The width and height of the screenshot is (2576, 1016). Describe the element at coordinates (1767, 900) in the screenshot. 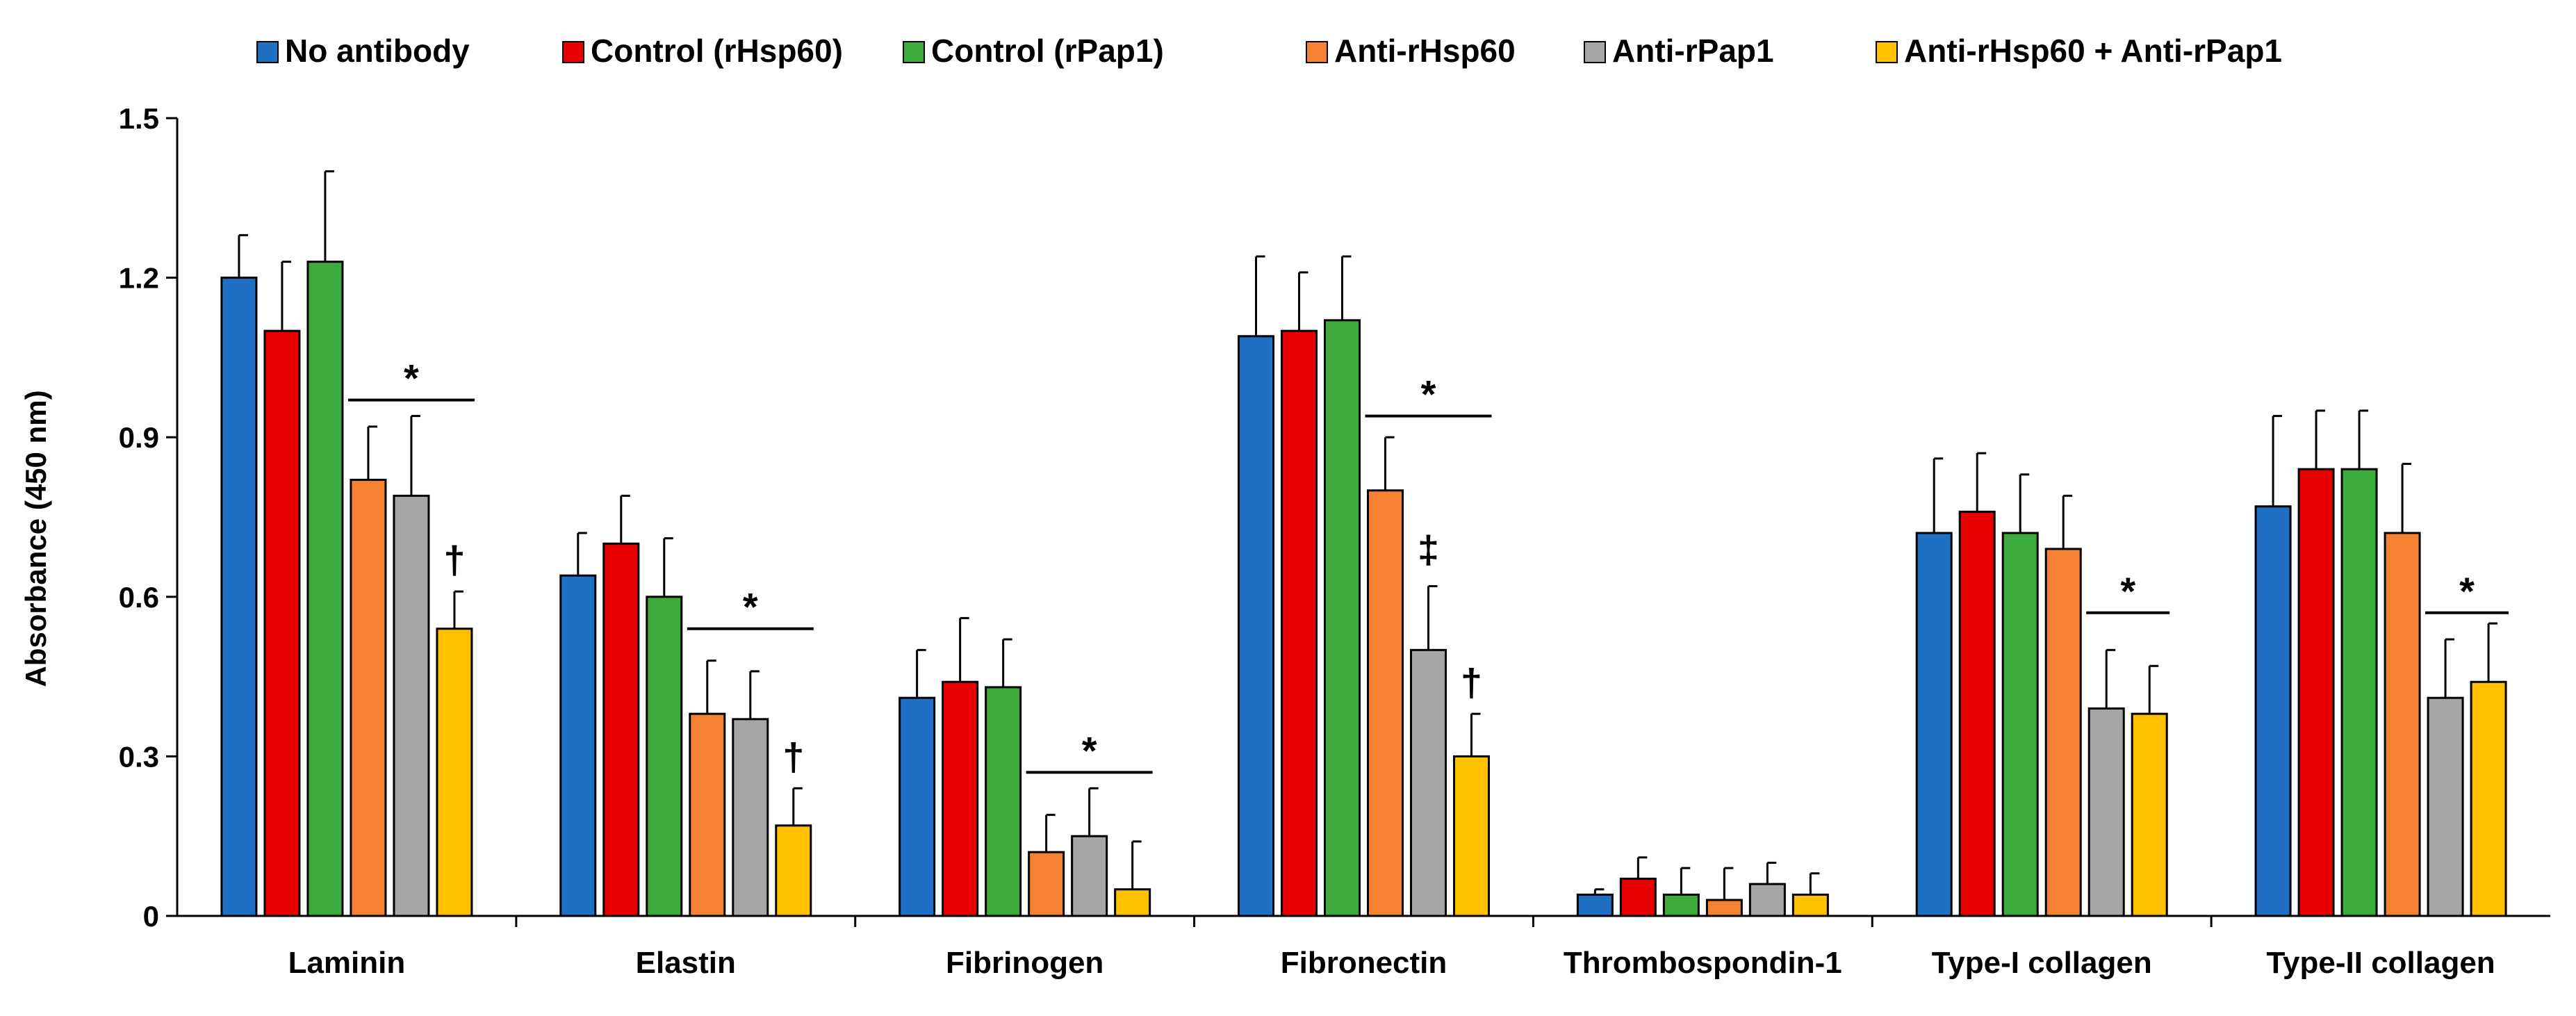

I see `bar-thrombospondin-1-anti-rpap1` at that location.